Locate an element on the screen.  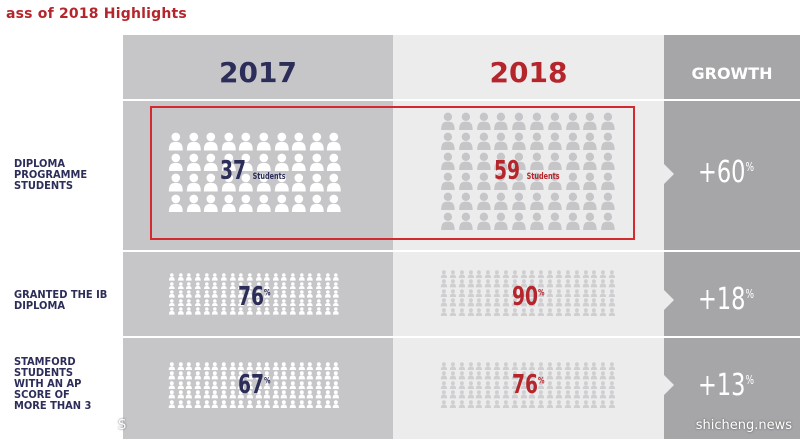
header-separator is located at coordinates (400, 100).